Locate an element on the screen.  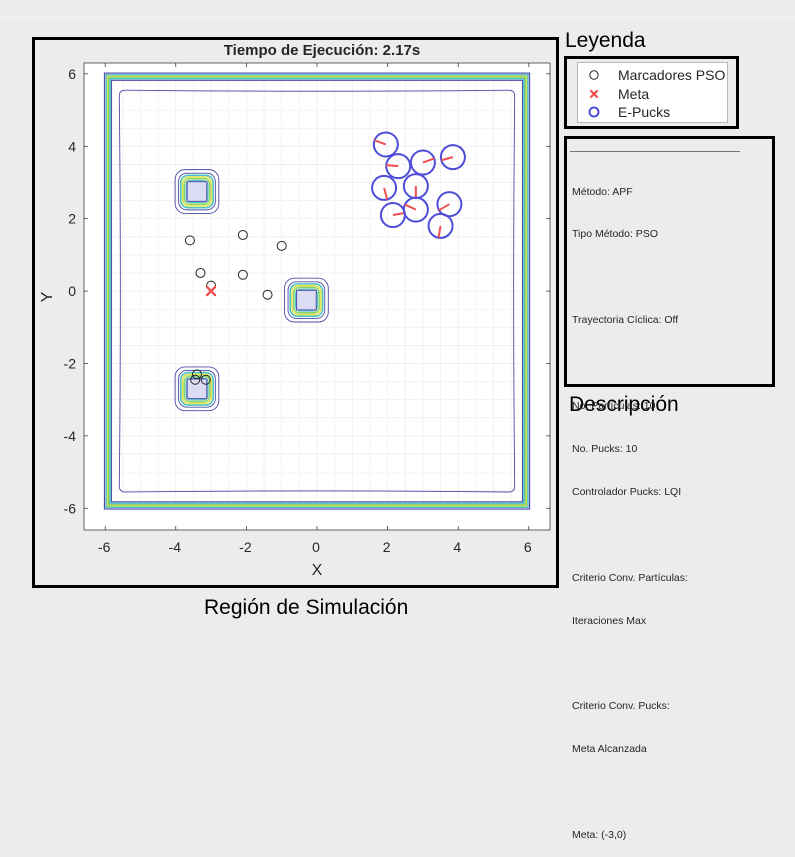
chart-title: Tiempo de Ejecución: 2.17s is located at coordinates (322, 50).